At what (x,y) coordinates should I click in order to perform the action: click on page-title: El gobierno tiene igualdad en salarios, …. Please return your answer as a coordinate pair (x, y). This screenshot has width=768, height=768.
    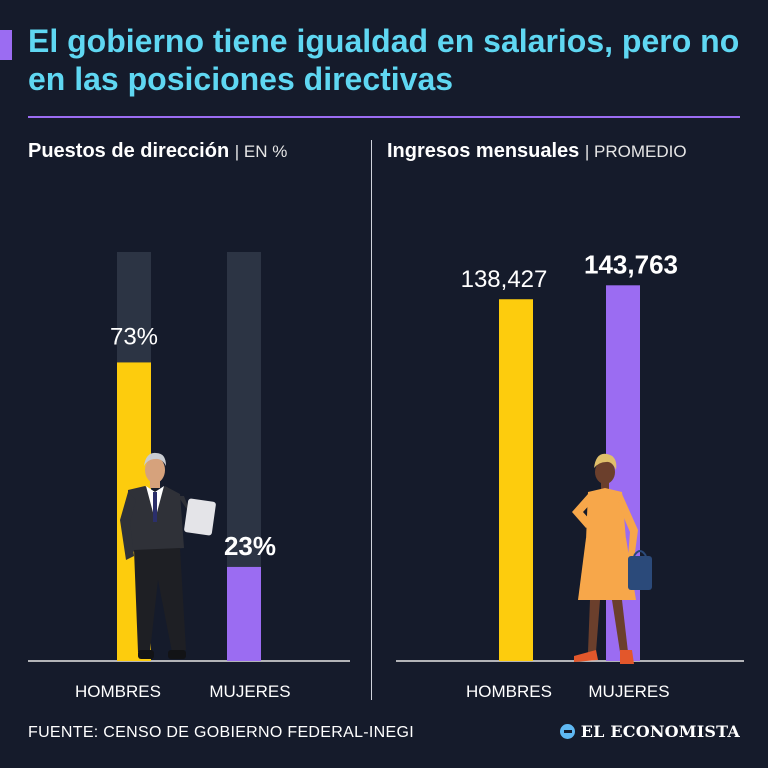
    Looking at the image, I should click on (384, 60).